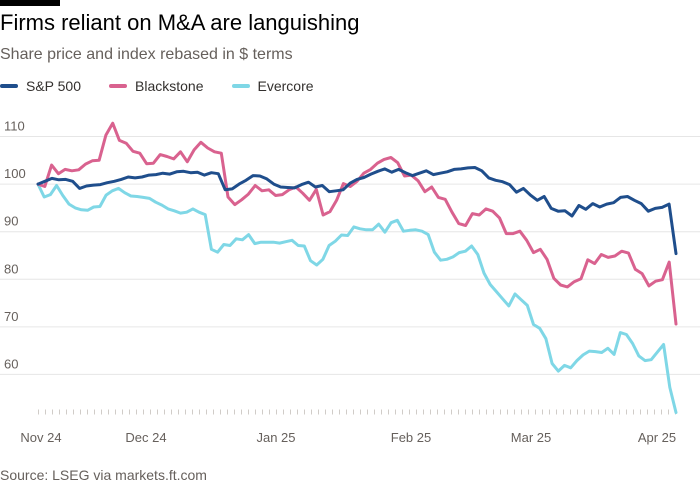 The width and height of the screenshot is (700, 500). I want to click on legend-swatch-sp500, so click(9, 86).